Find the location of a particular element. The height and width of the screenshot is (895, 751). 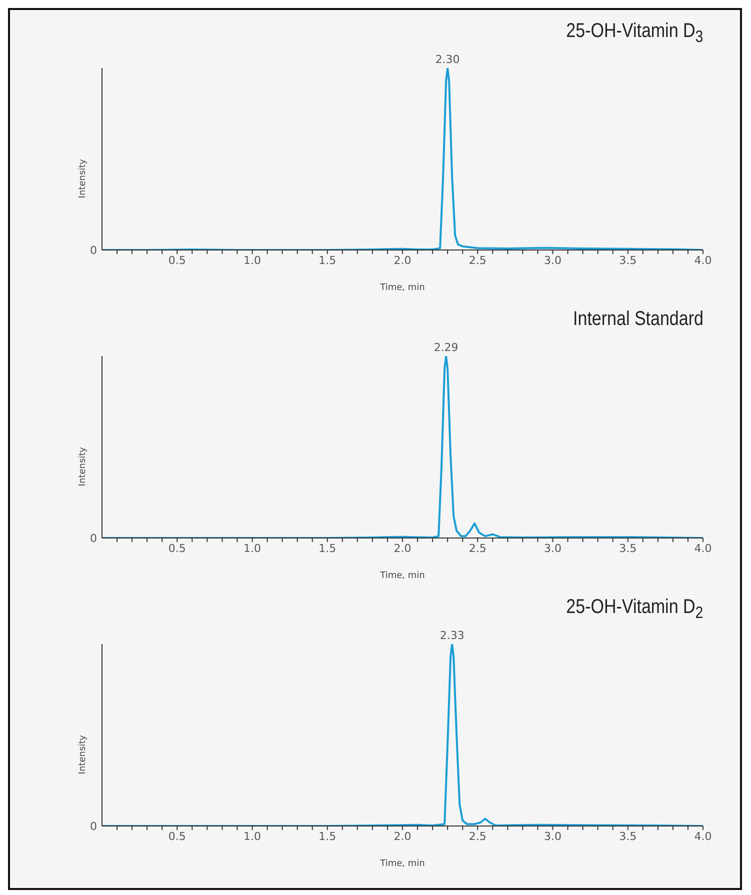

annotation: 2.29 is located at coordinates (446, 347).